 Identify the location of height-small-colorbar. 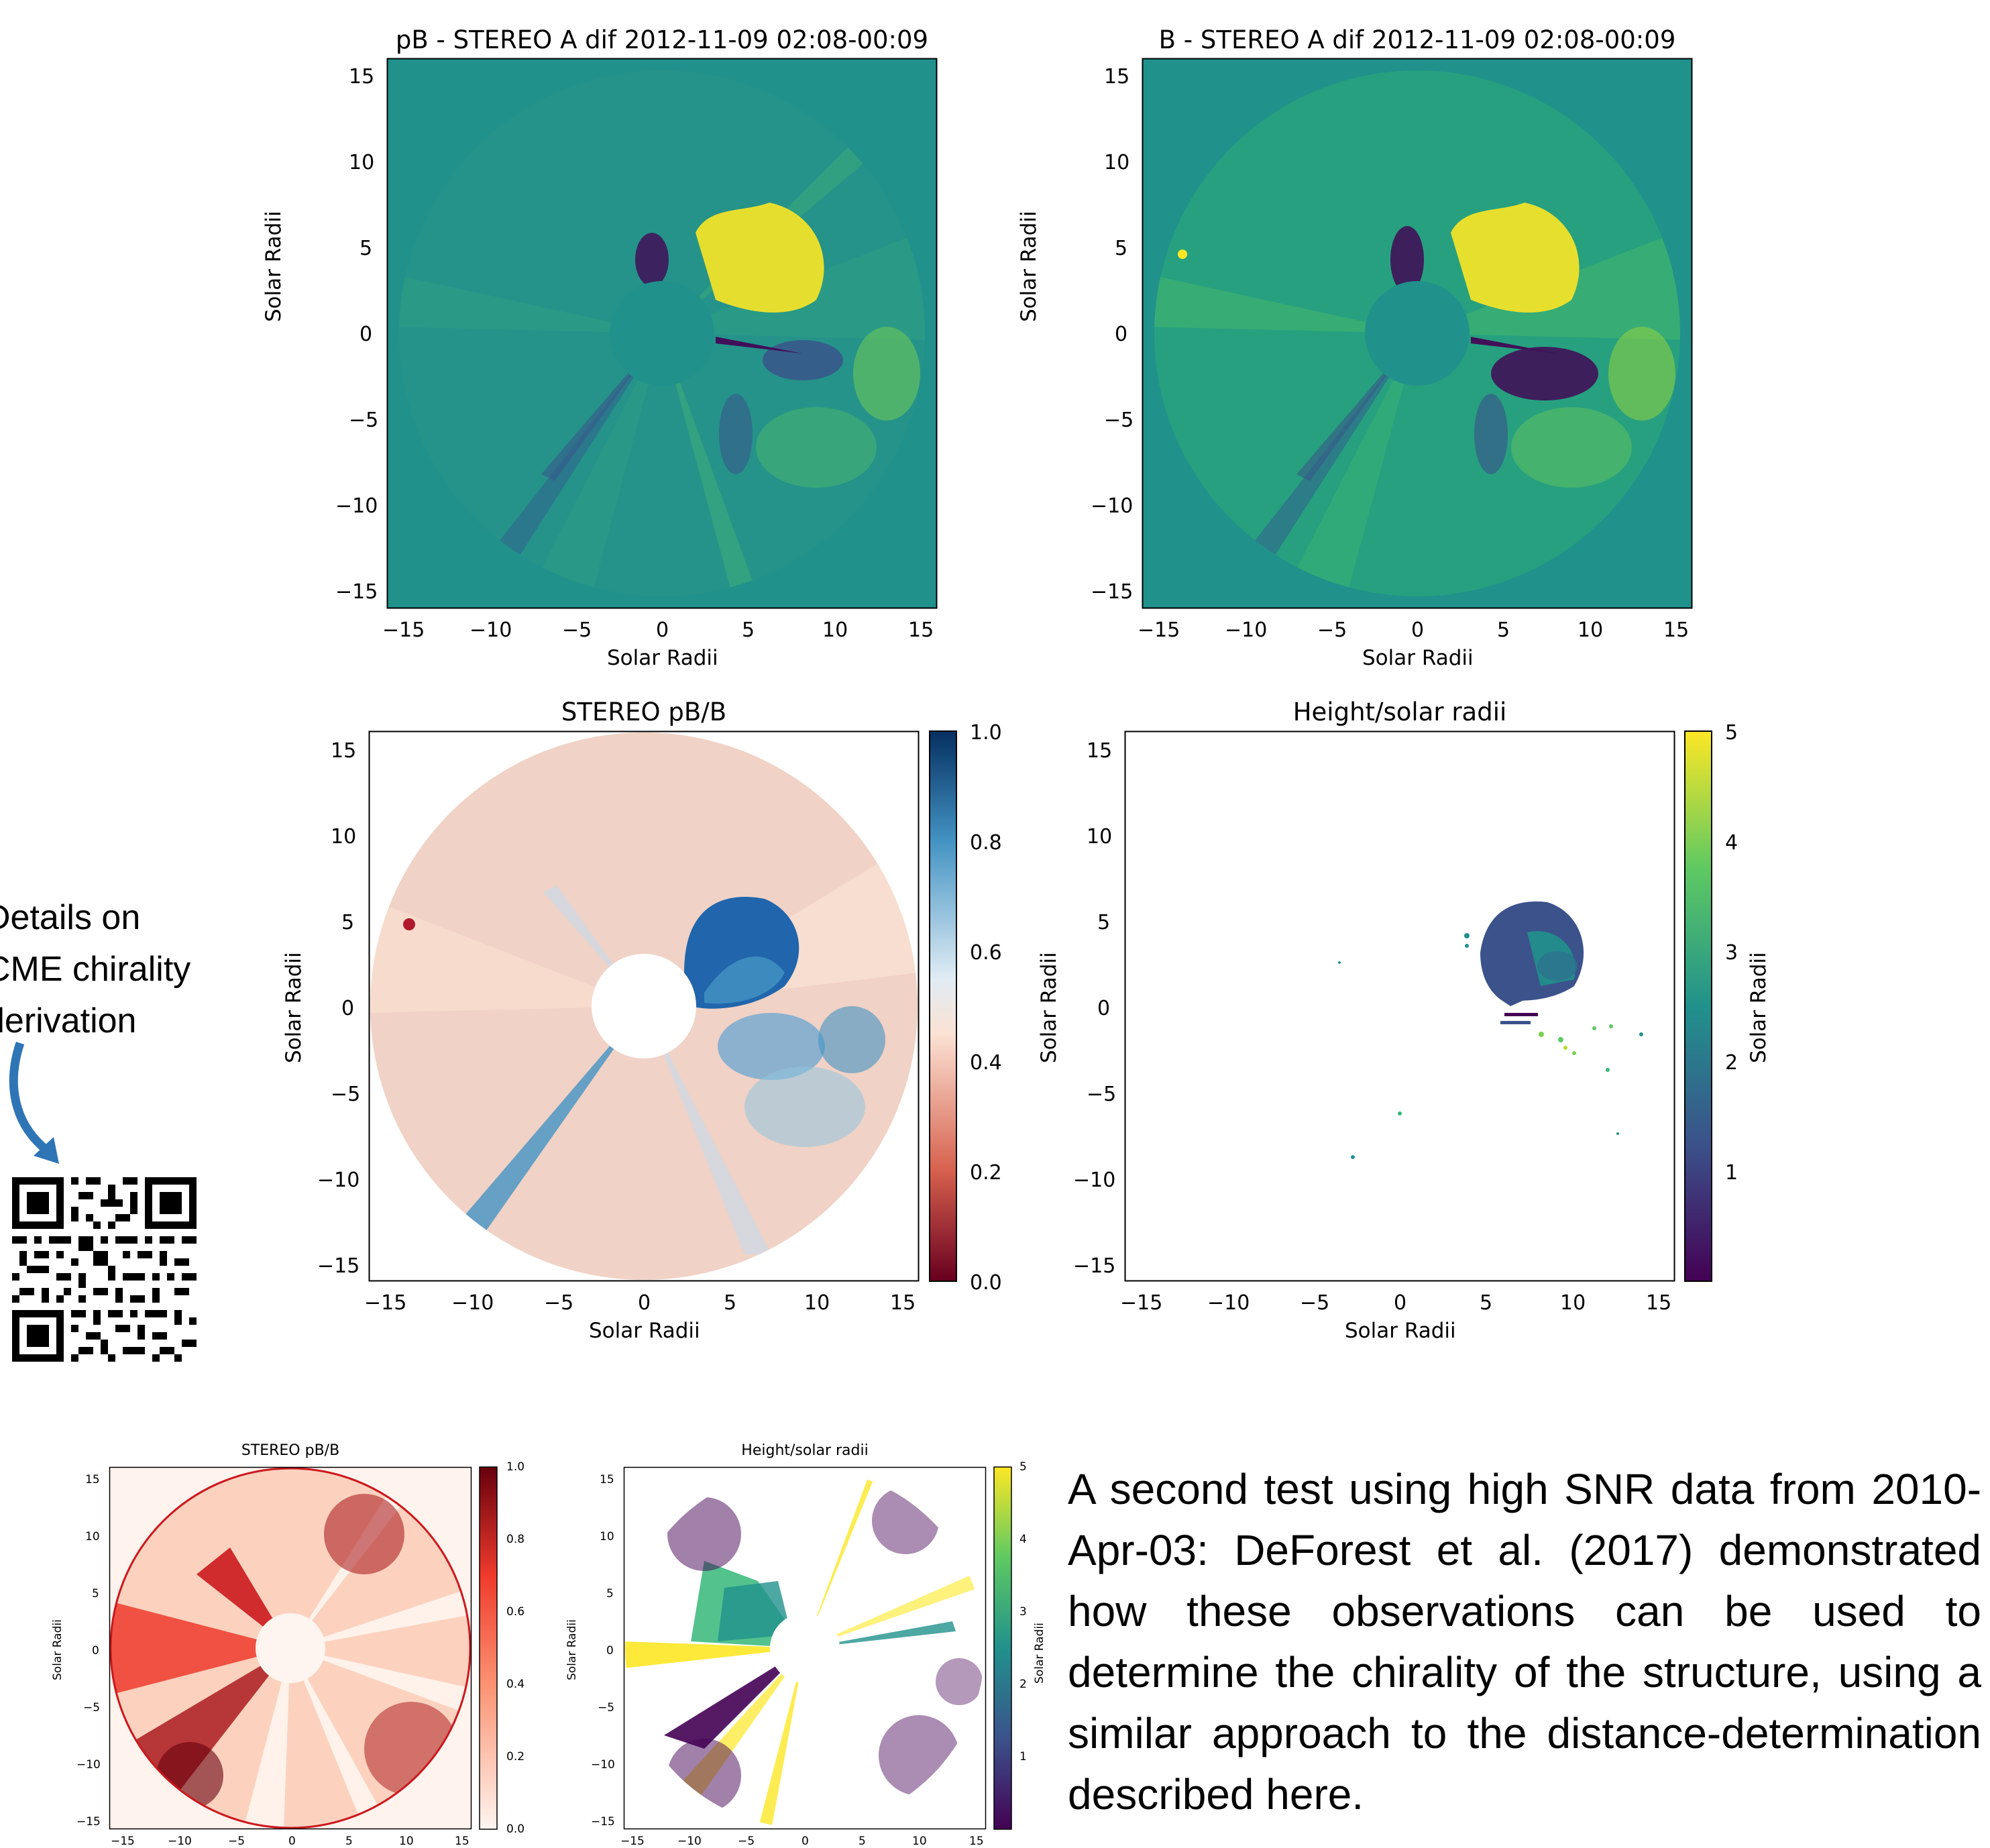
(1002, 1648).